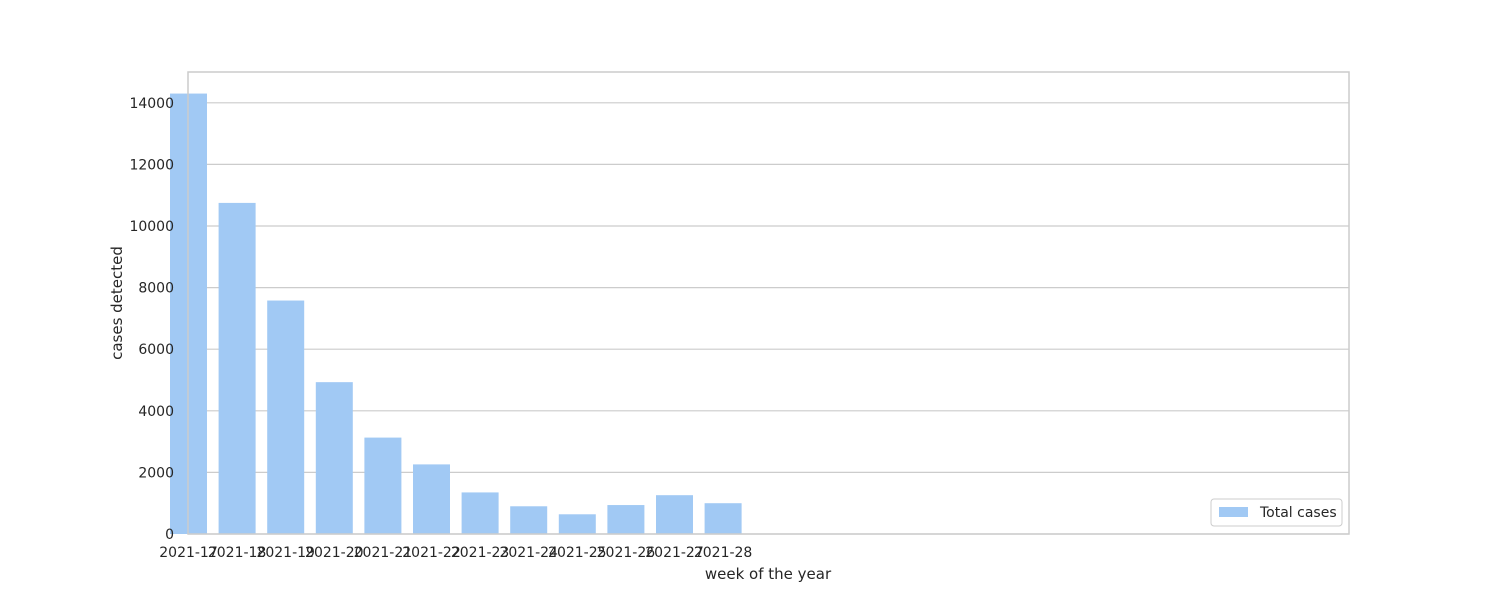 This screenshot has height=600, width=1500. Describe the element at coordinates (156, 289) in the screenshot. I see `y-tick-label: 8000` at that location.